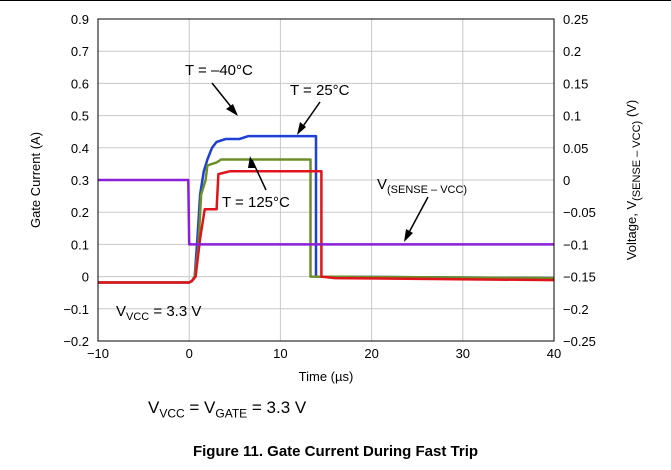 The height and width of the screenshot is (470, 671). I want to click on x-tick-label: 40, so click(554, 353).